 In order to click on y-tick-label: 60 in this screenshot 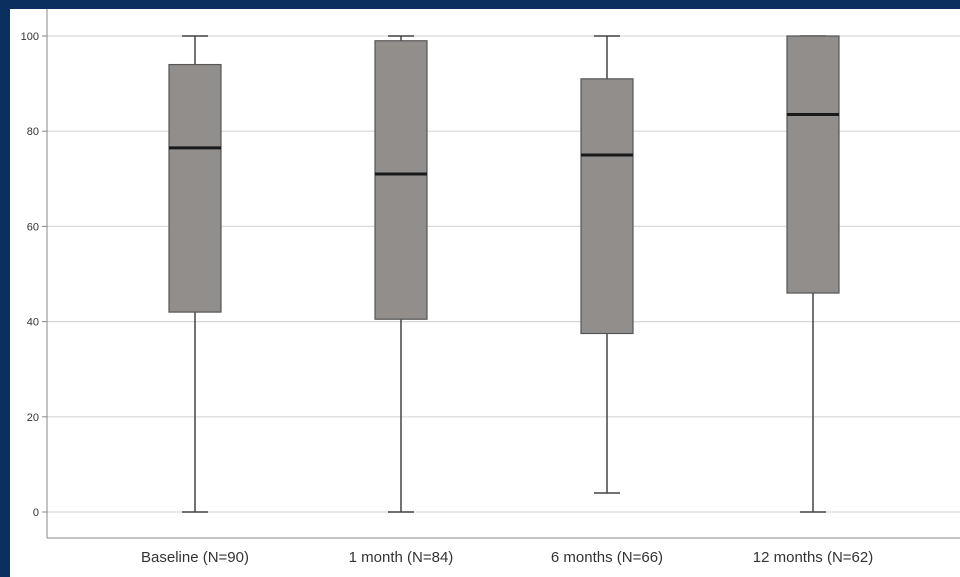, I will do `click(33, 227)`.